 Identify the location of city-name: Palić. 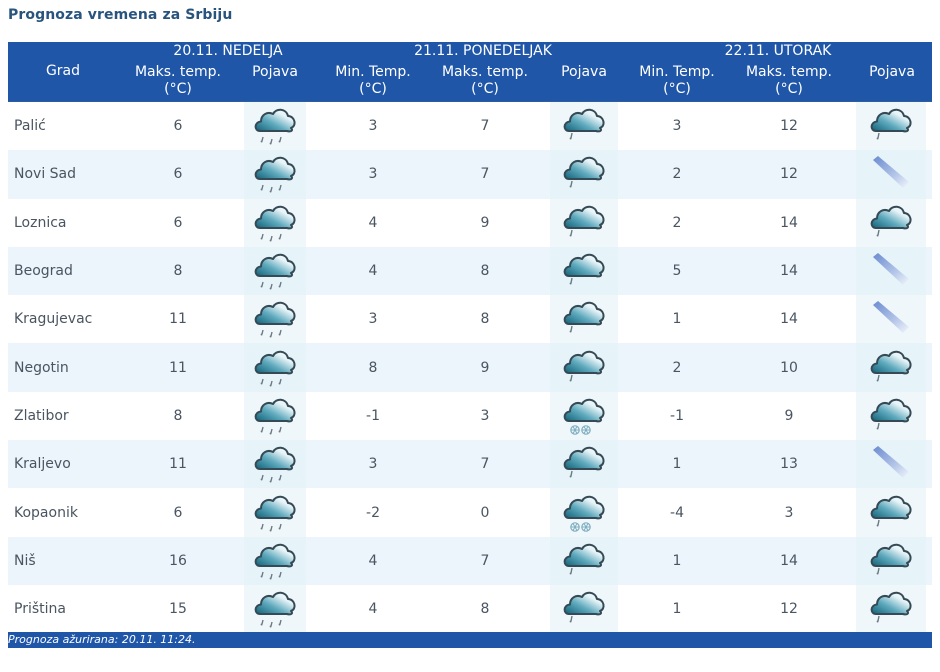
(30, 126).